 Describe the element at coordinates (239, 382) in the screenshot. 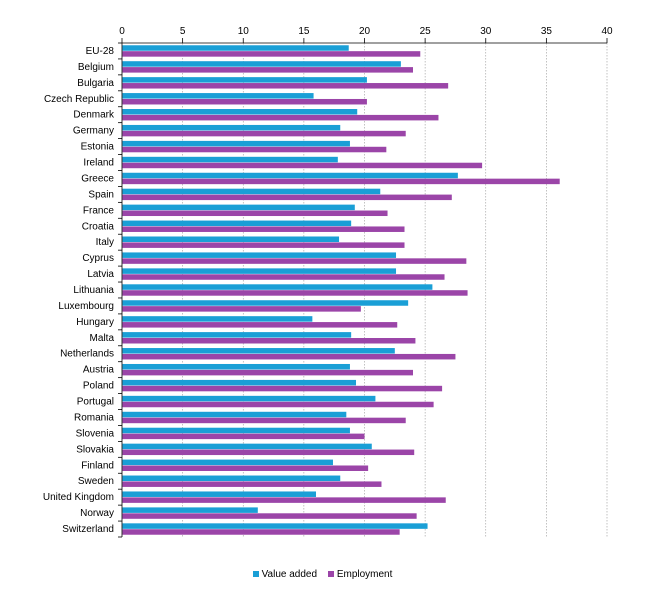

I see `bar-value-added-poland` at that location.